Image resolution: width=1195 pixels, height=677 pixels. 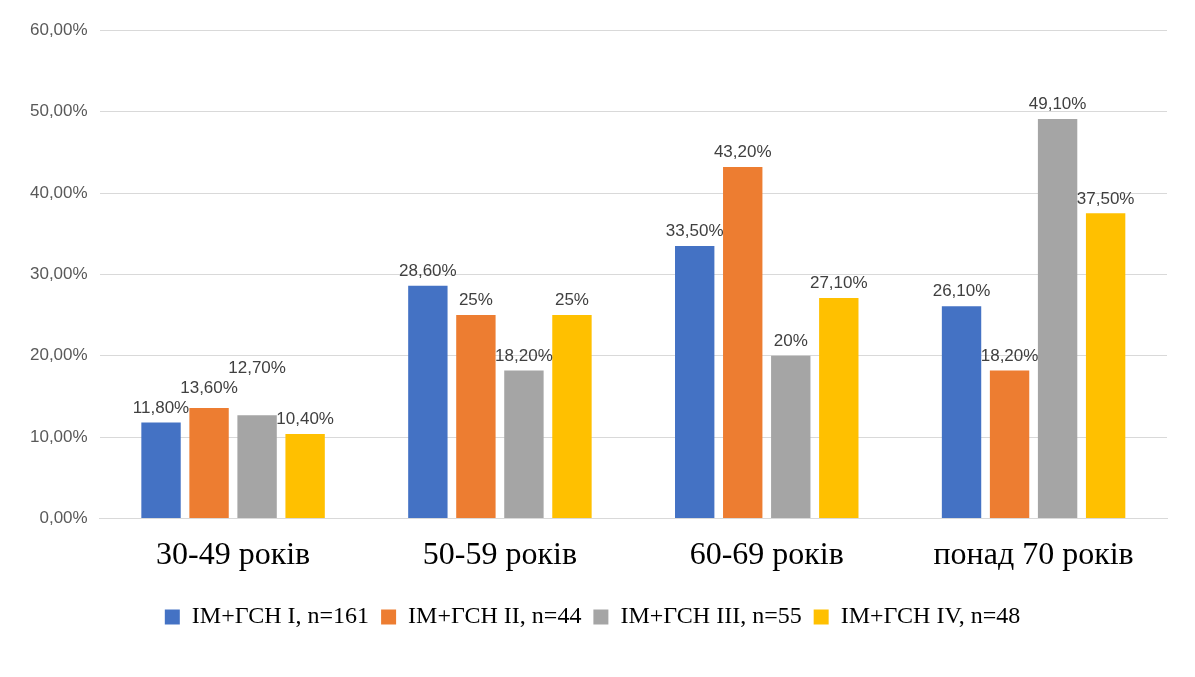 I want to click on data-label: 11,80%, so click(x=161, y=407).